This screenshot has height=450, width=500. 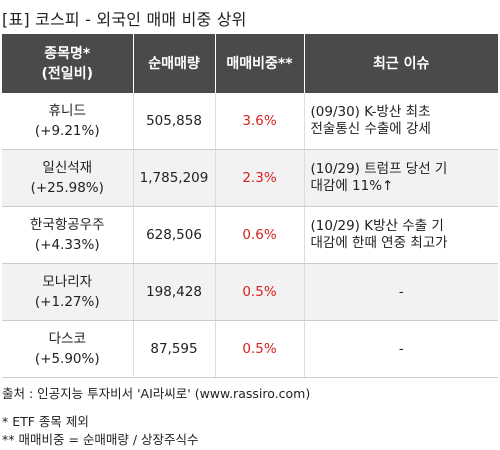 What do you see at coordinates (124, 19) in the screenshot?
I see `table-title: [표] 코스피 - 외국인 매매 비중 상위` at bounding box center [124, 19].